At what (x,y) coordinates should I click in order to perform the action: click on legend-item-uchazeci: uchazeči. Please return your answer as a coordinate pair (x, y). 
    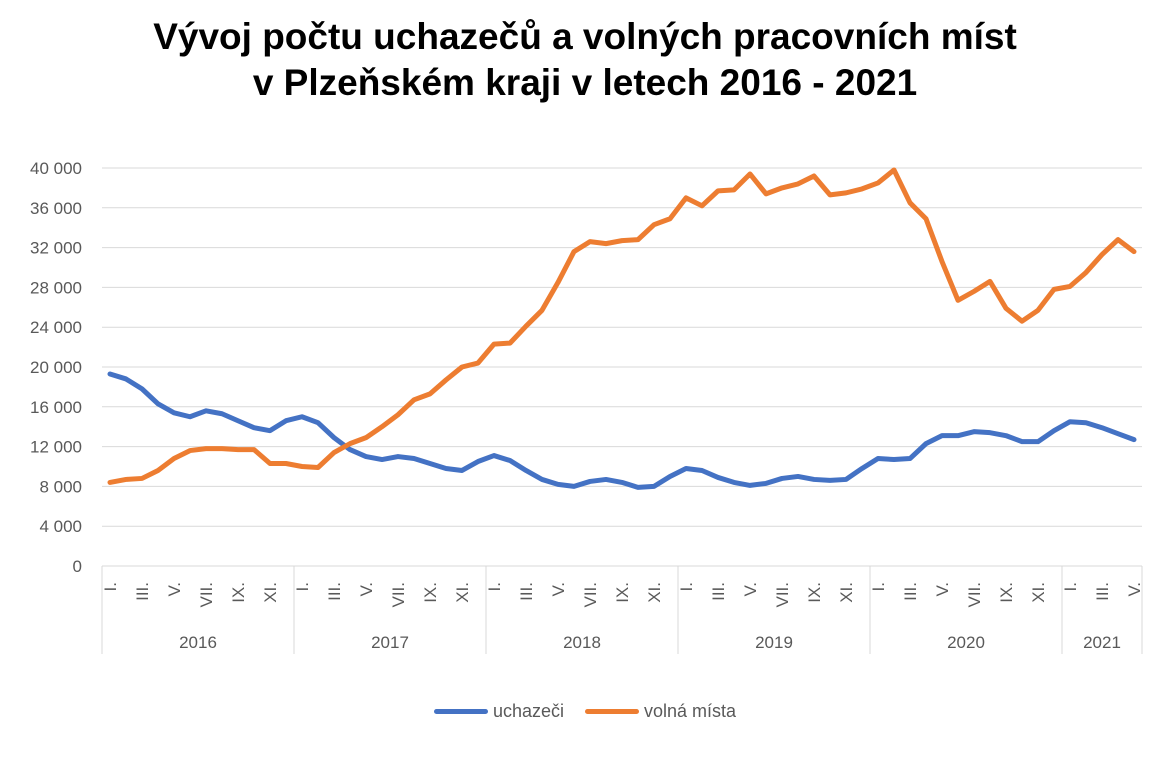
    Looking at the image, I should click on (498, 711).